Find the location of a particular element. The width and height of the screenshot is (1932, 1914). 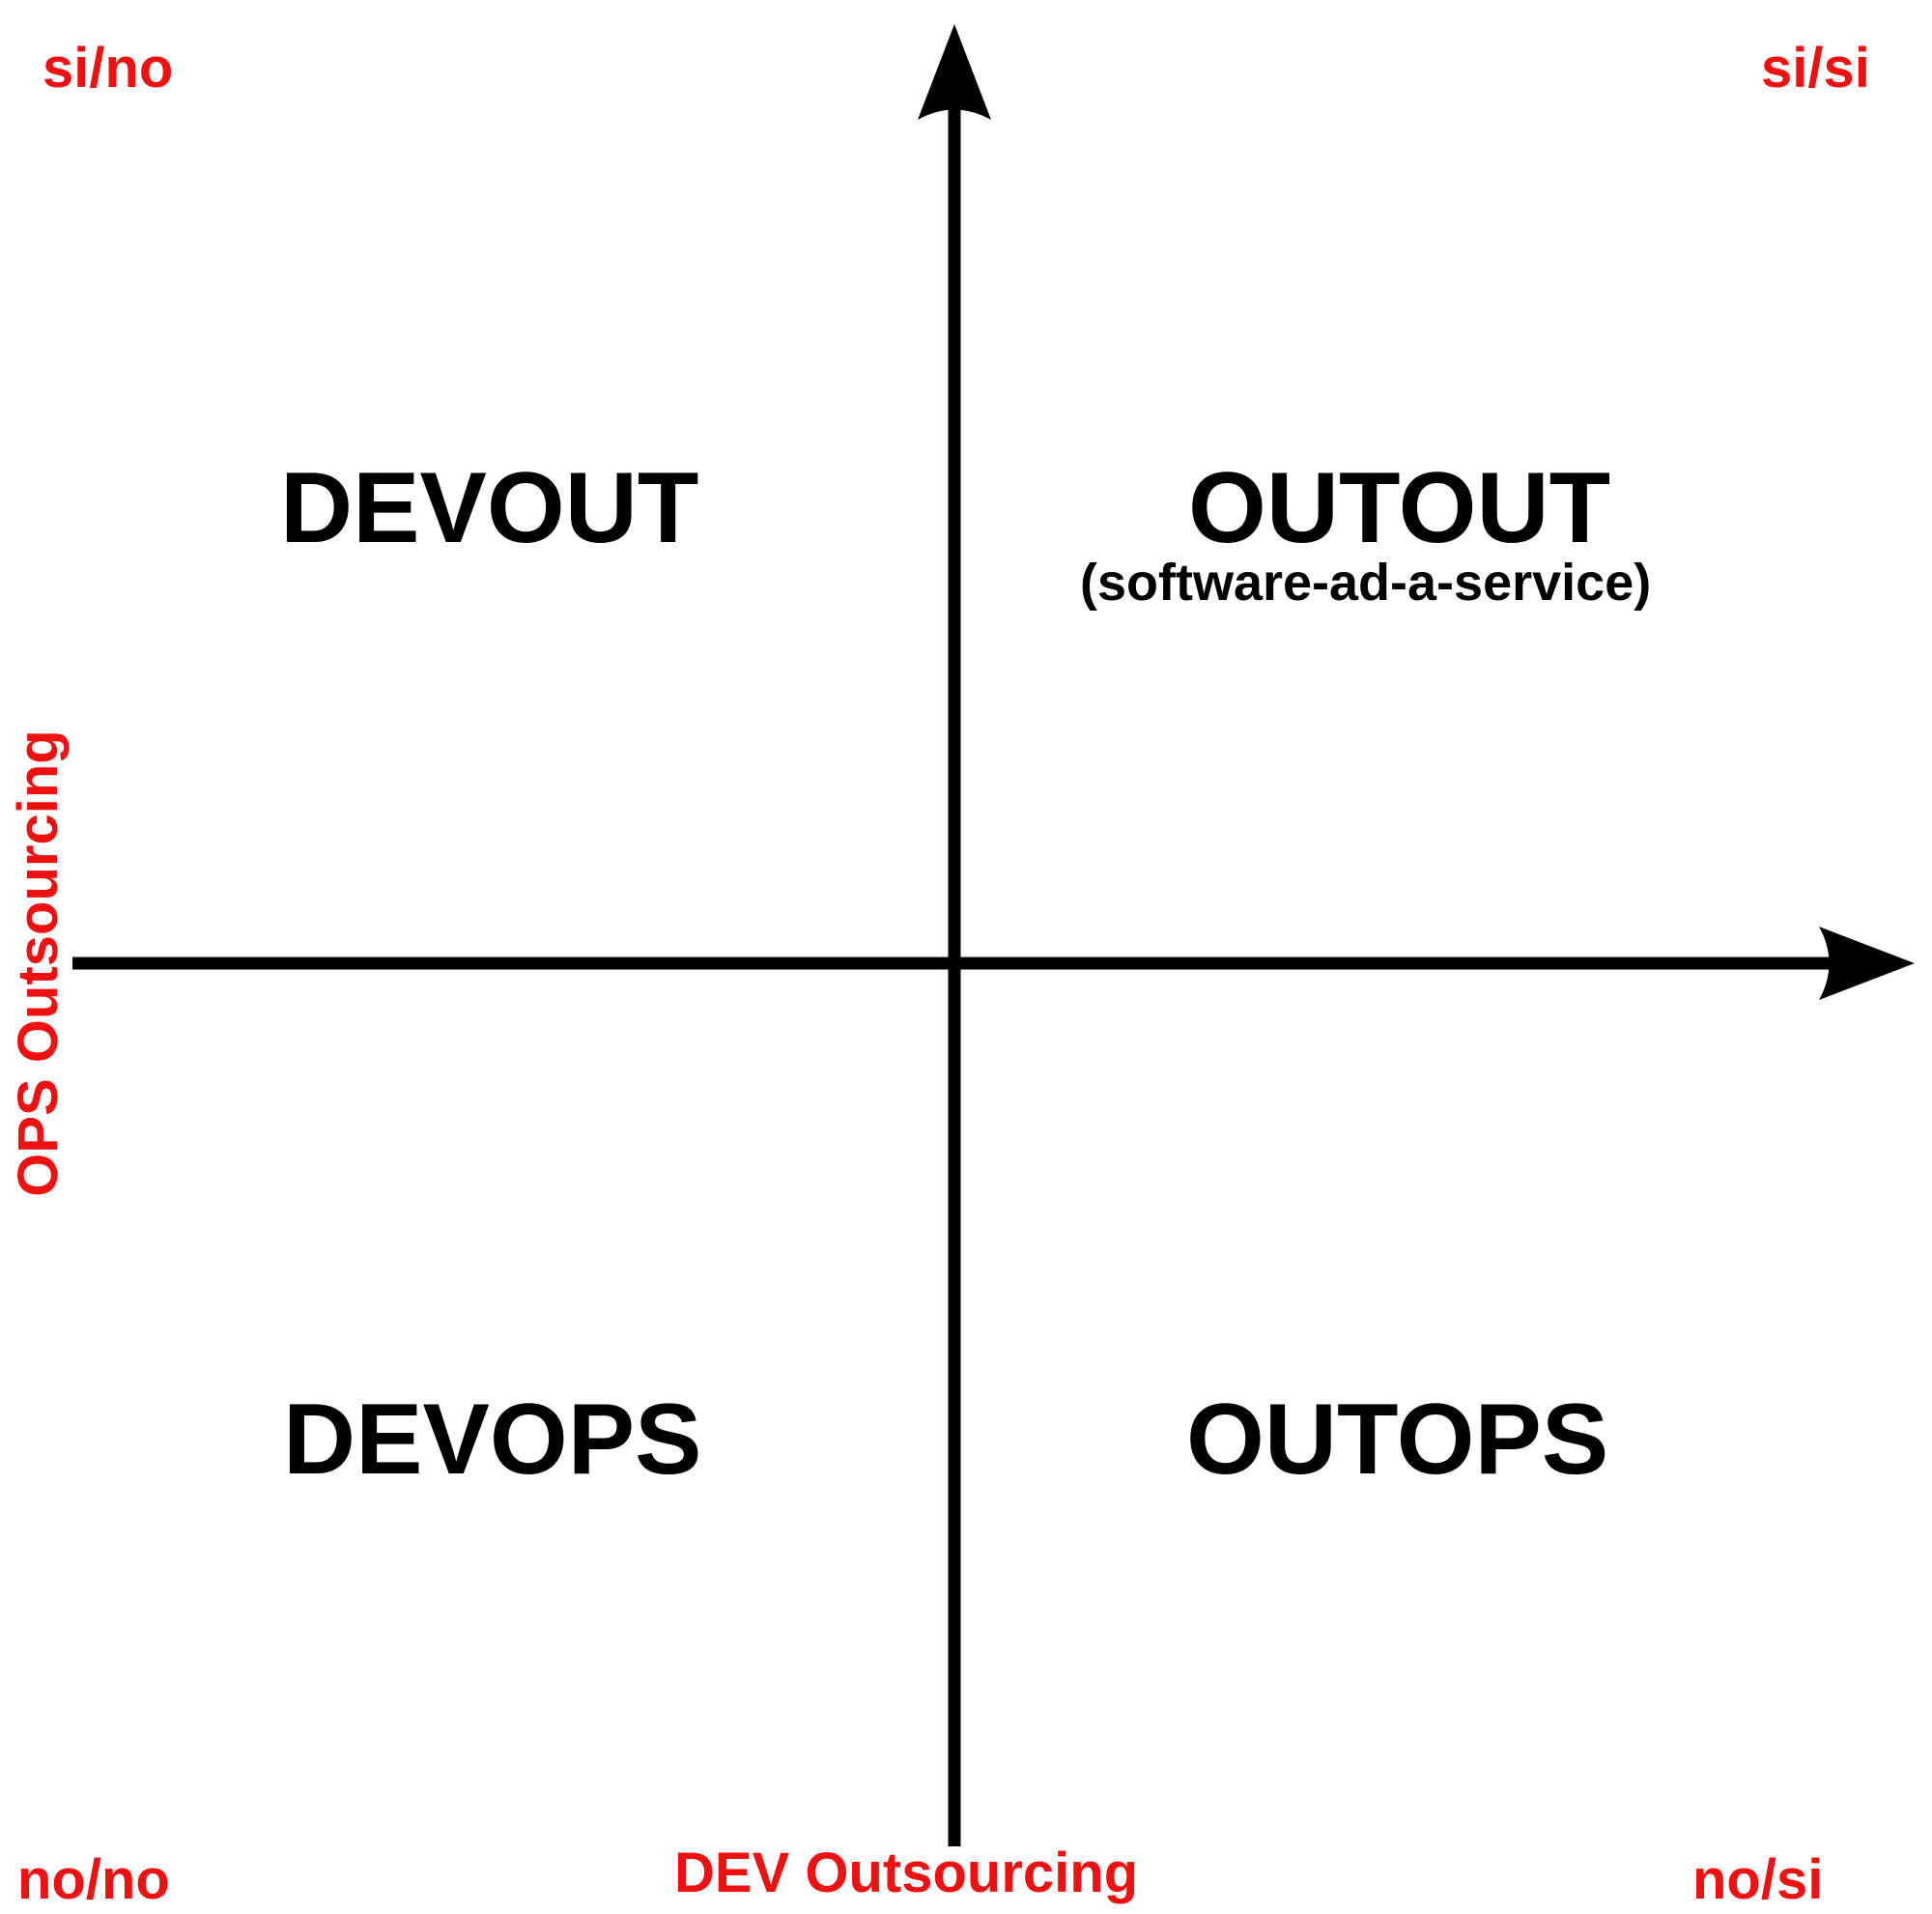

corner-label-bottom-left: no/no is located at coordinates (93, 1880).